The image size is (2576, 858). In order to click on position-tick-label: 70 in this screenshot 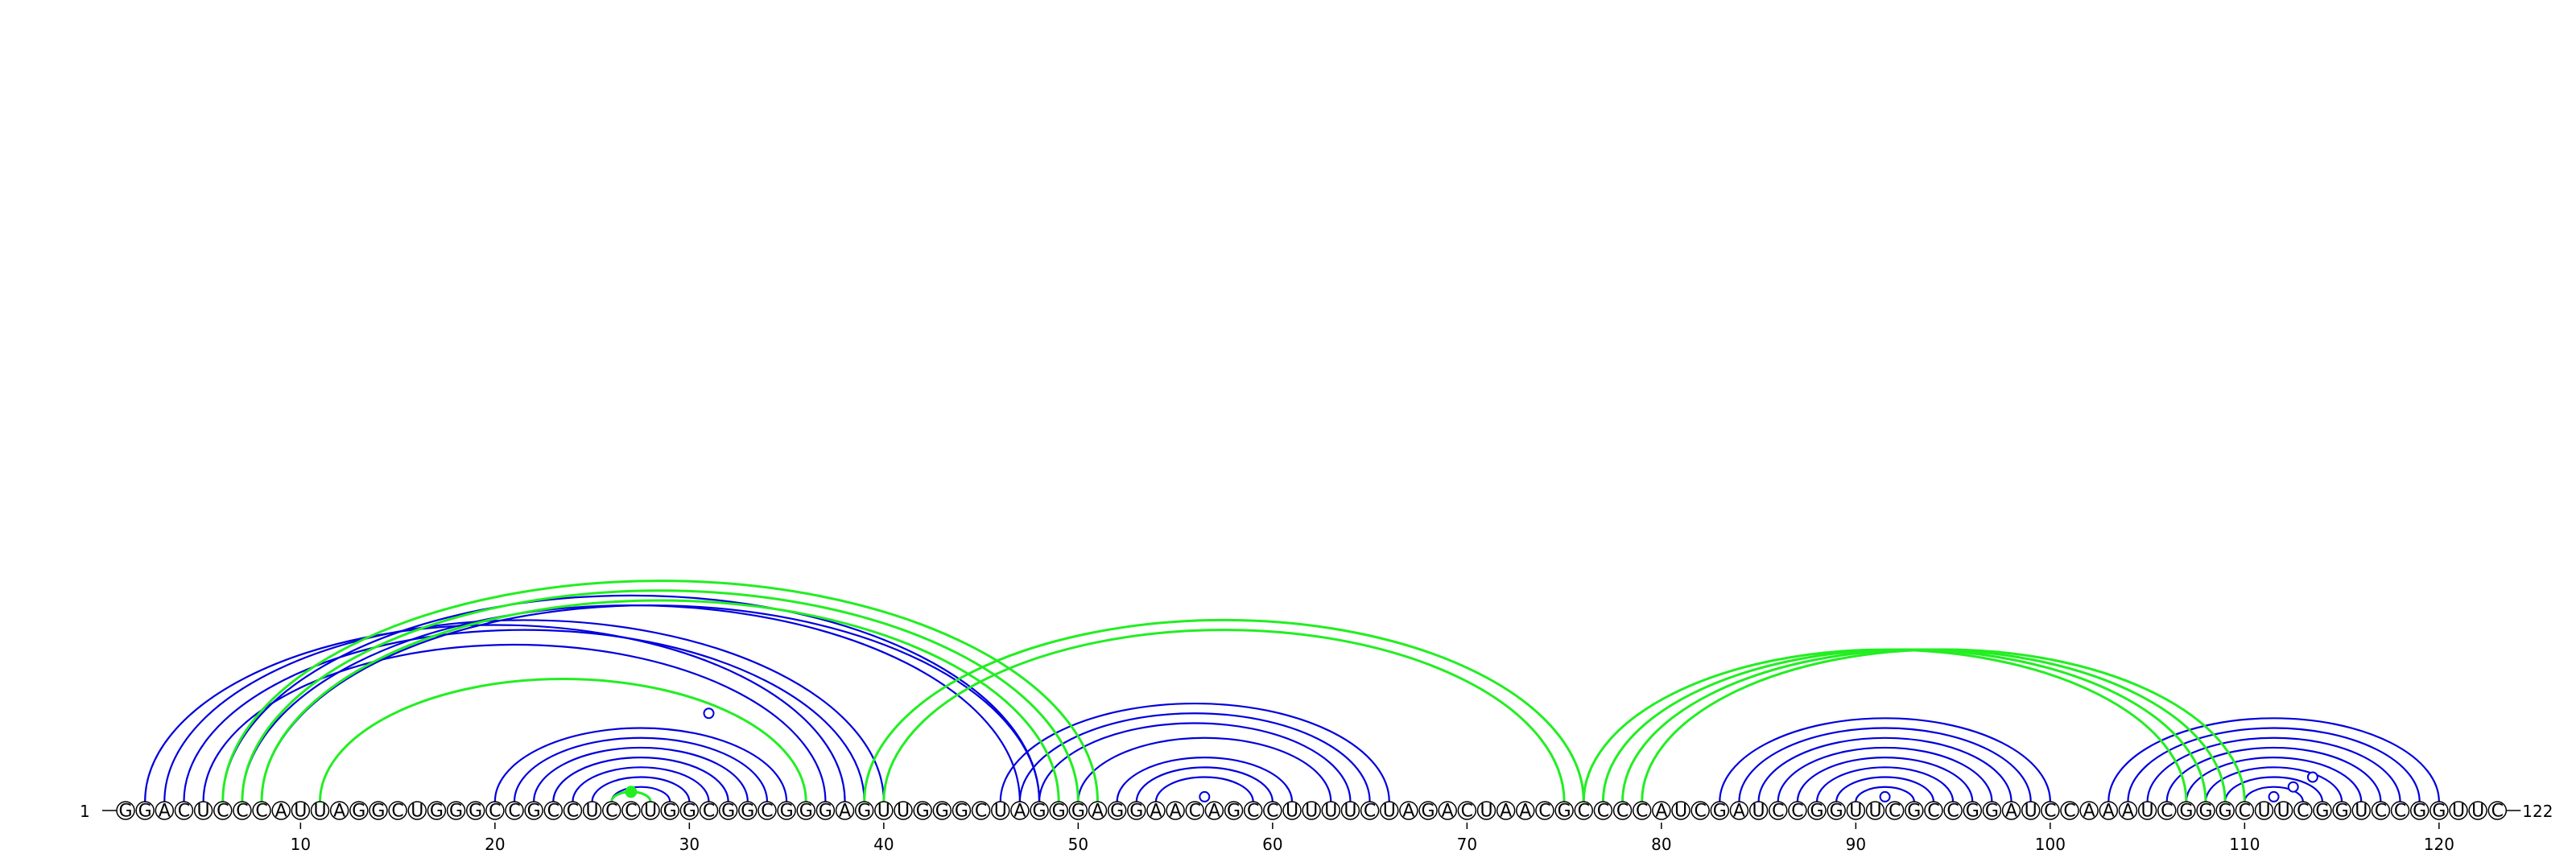, I will do `click(1467, 845)`.